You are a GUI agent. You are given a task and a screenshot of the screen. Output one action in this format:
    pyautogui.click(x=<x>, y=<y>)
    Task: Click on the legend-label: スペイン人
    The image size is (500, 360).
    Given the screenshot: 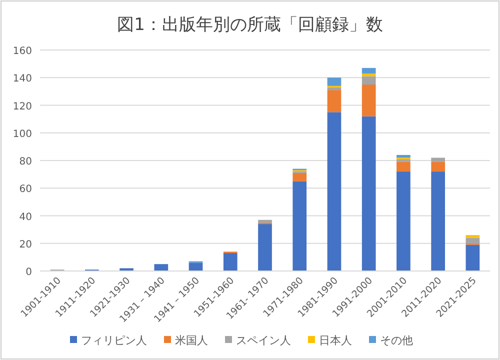 What is the action you would take?
    pyautogui.click(x=263, y=340)
    